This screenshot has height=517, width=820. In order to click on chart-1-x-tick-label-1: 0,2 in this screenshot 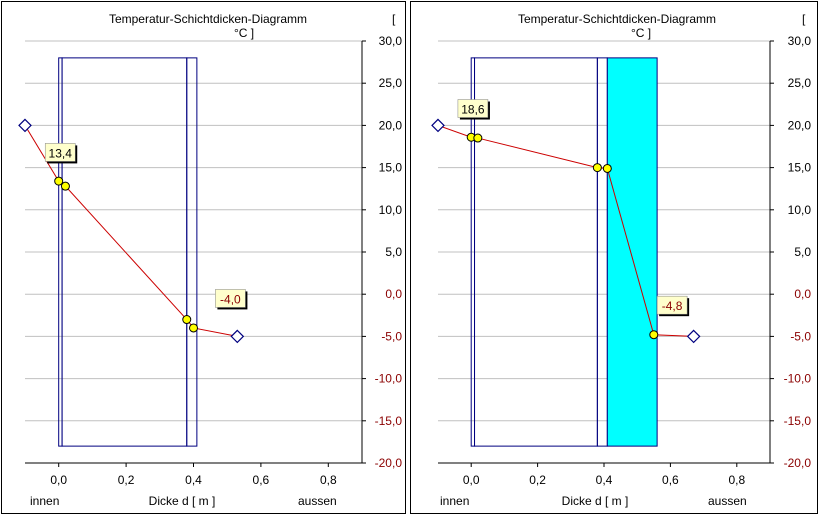, I will do `click(126, 480)`.